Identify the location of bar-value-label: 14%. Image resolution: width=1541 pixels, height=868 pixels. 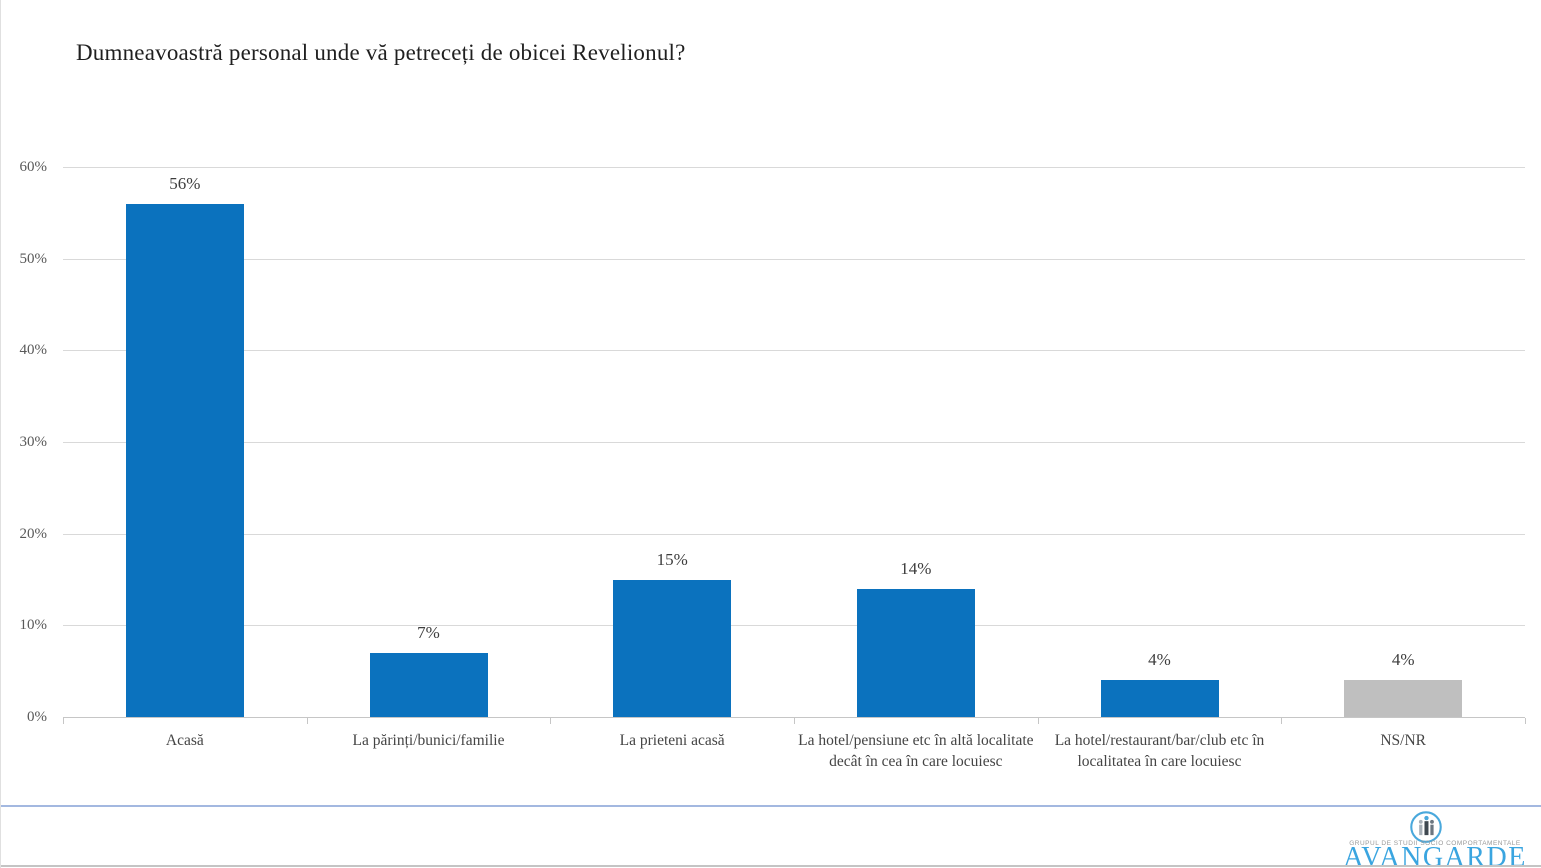
(916, 568).